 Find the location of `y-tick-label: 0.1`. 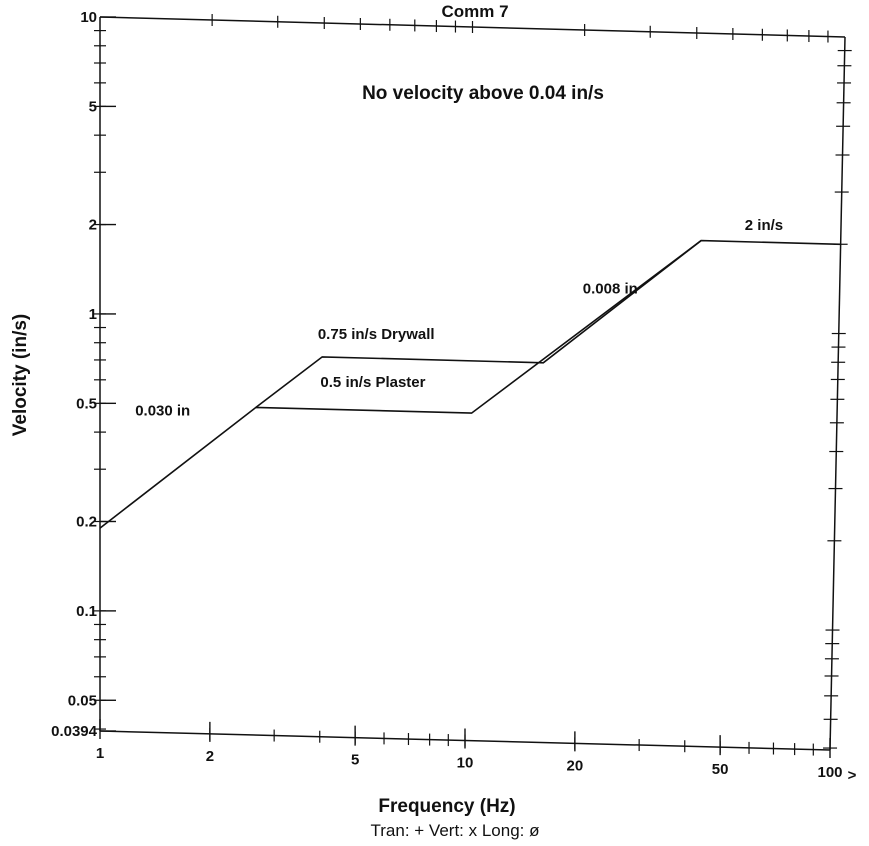

y-tick-label: 0.1 is located at coordinates (86, 611).